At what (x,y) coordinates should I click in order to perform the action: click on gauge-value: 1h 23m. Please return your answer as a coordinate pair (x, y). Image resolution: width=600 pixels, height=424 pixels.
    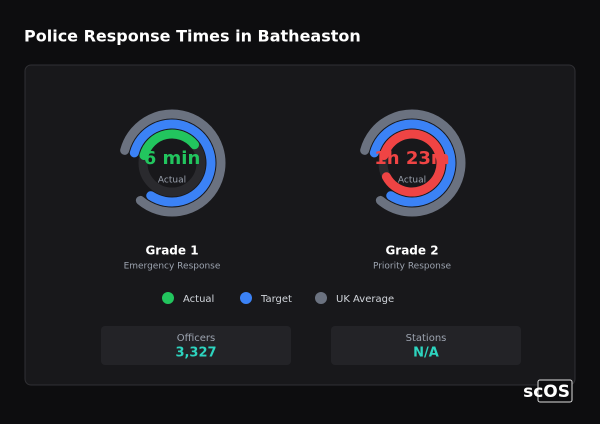
    Looking at the image, I should click on (411, 158).